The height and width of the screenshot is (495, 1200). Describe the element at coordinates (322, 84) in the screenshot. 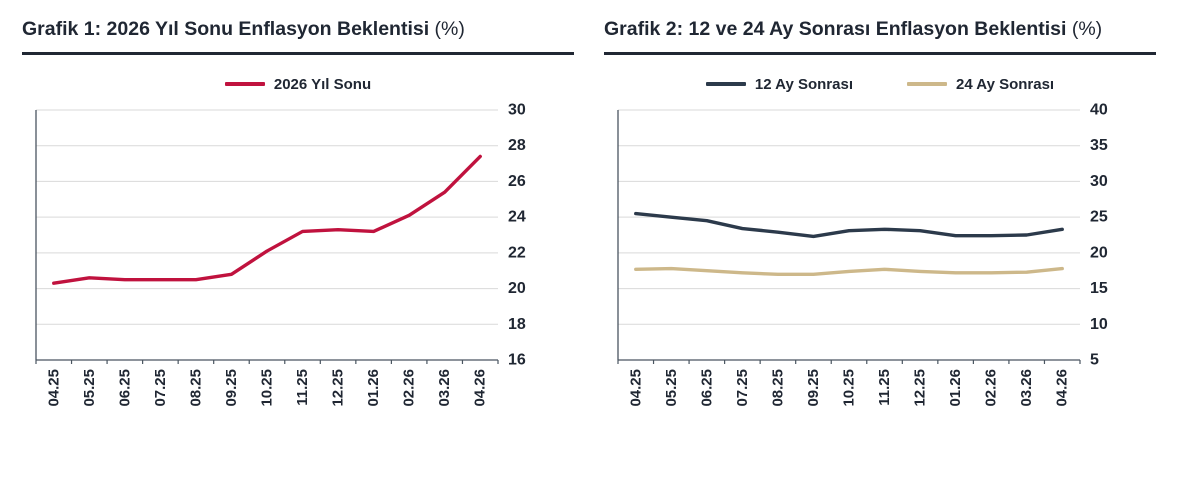

I see `legend-label: 2026 Yıl Sonu` at that location.